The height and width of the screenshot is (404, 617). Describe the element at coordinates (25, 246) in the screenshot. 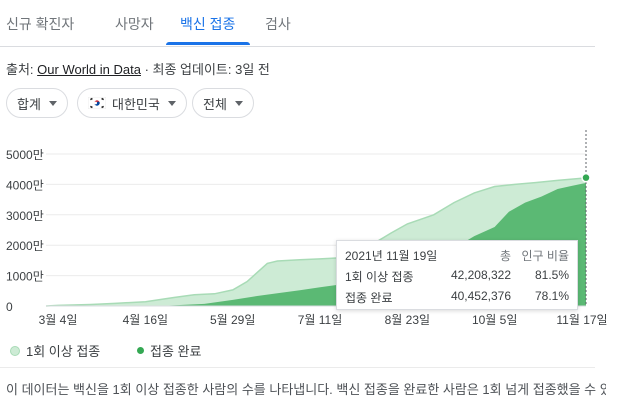

I see `y-tick-label: 2000만` at that location.